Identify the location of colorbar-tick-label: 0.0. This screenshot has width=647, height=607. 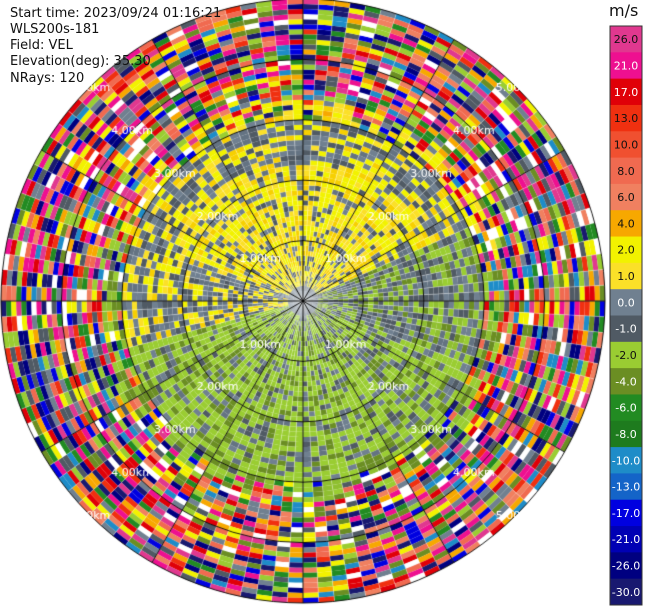
(626, 302).